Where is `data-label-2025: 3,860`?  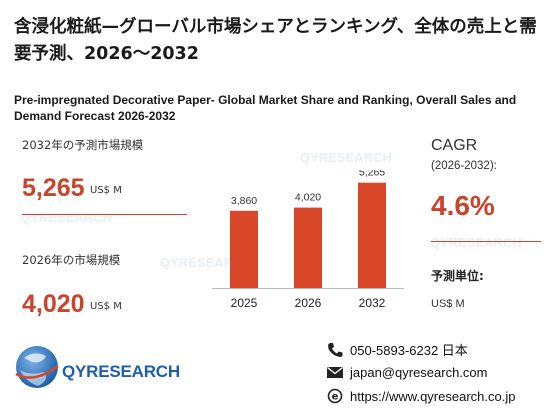 data-label-2025: 3,860 is located at coordinates (244, 201).